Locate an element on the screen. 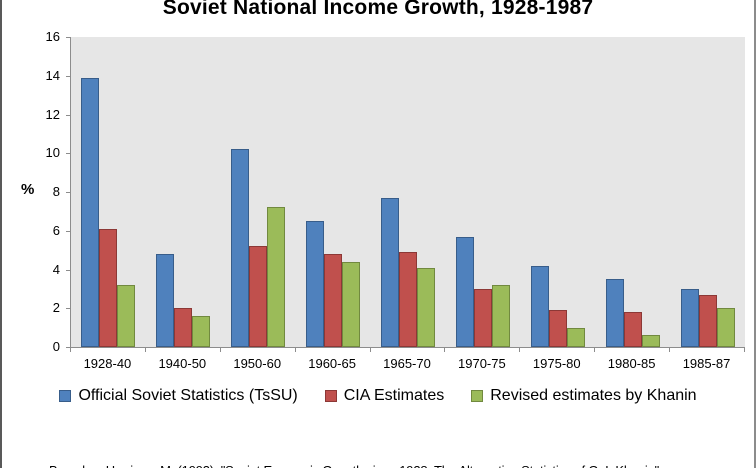 The height and width of the screenshot is (468, 756). y-axis-title: % is located at coordinates (28, 189).